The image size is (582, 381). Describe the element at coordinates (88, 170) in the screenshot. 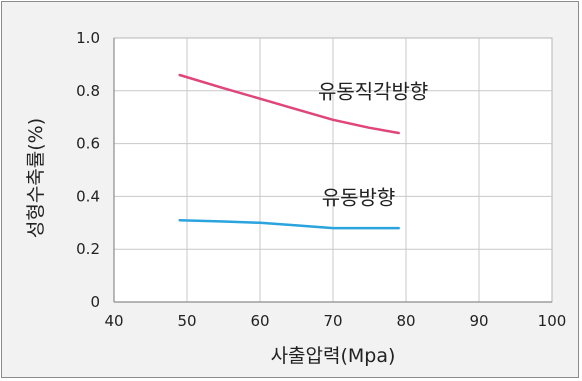

I see `y-axis-ticks: 0 0.2 0.4 0.6 0.8 1.0` at that location.